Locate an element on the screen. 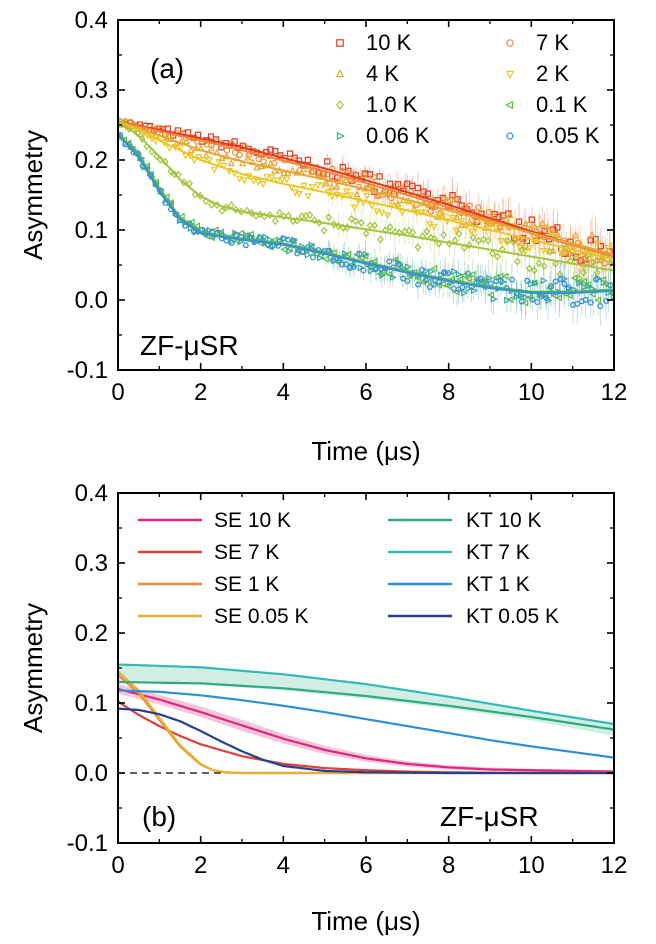  legend-label: 10 K is located at coordinates (389, 42).